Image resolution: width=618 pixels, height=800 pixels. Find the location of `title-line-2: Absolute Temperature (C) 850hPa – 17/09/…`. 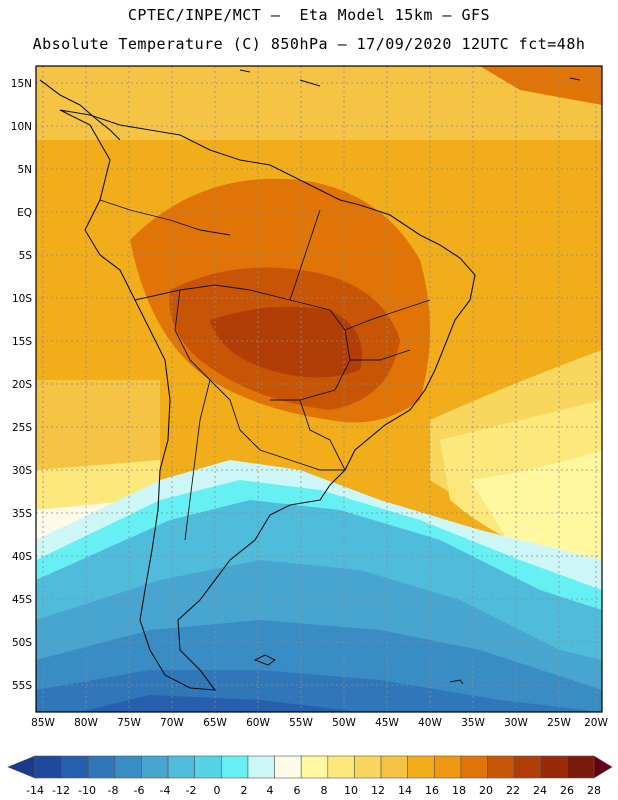

title-line-2: Absolute Temperature (C) 850hPa – 17/09/… is located at coordinates (309, 44).